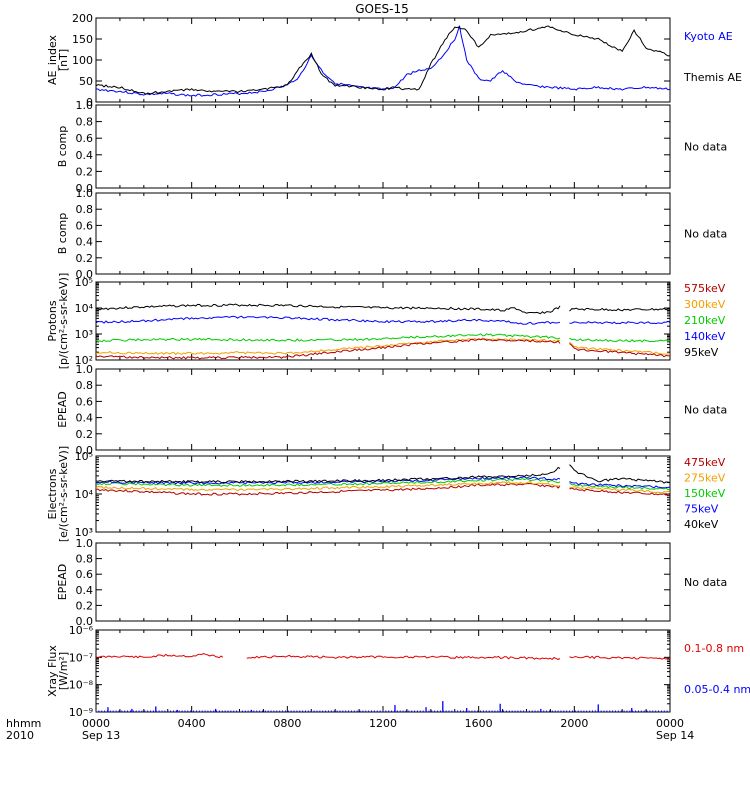 The height and width of the screenshot is (800, 750). What do you see at coordinates (712, 77) in the screenshot?
I see `legend-entry-themis-ae: Themis AE` at bounding box center [712, 77].